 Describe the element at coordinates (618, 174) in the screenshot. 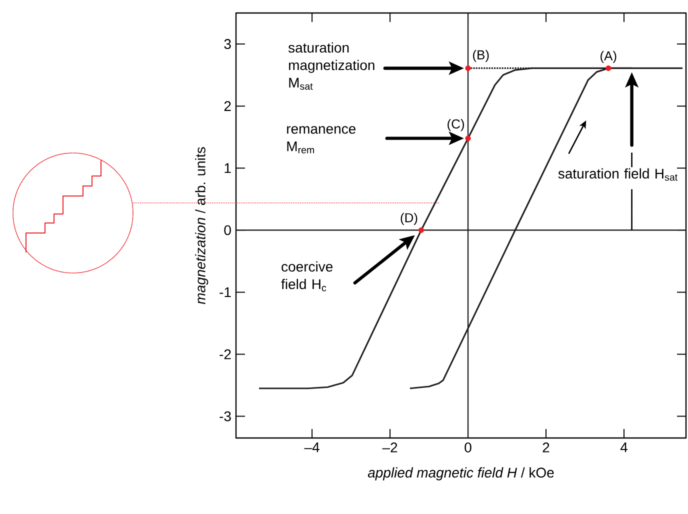

I see `annotation: saturation field H$_{sat}$` at that location.